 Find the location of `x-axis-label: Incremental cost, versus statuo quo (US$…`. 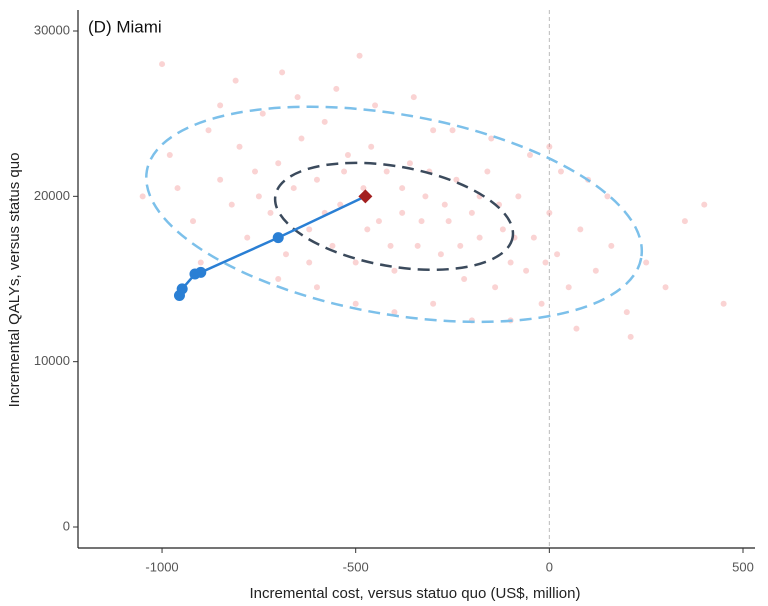

x-axis-label: Incremental cost, versus statuo quo (US$… is located at coordinates (415, 593).